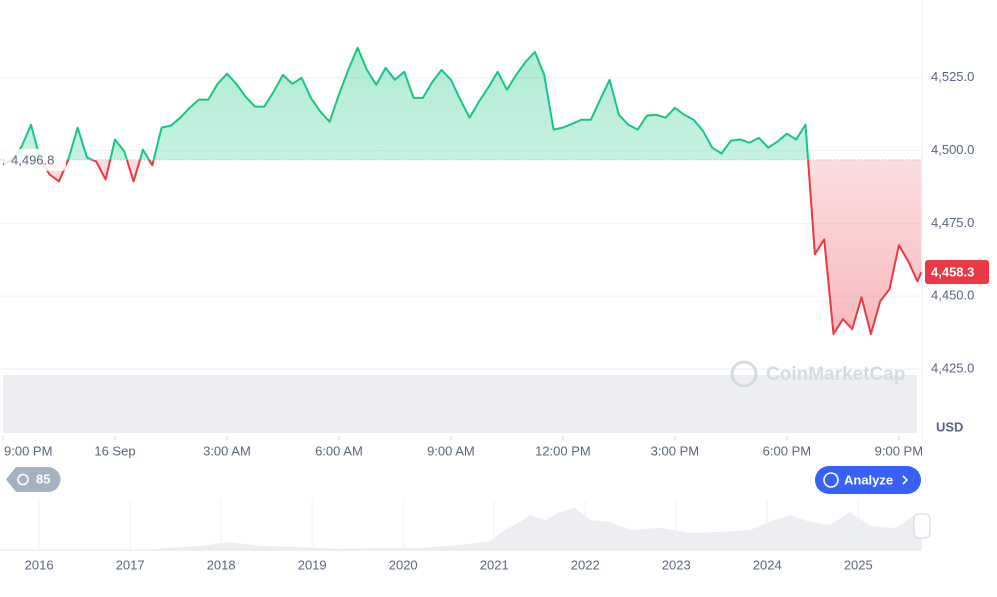 The height and width of the screenshot is (597, 997). I want to click on x-tick-label: 3:00 AM, so click(227, 450).